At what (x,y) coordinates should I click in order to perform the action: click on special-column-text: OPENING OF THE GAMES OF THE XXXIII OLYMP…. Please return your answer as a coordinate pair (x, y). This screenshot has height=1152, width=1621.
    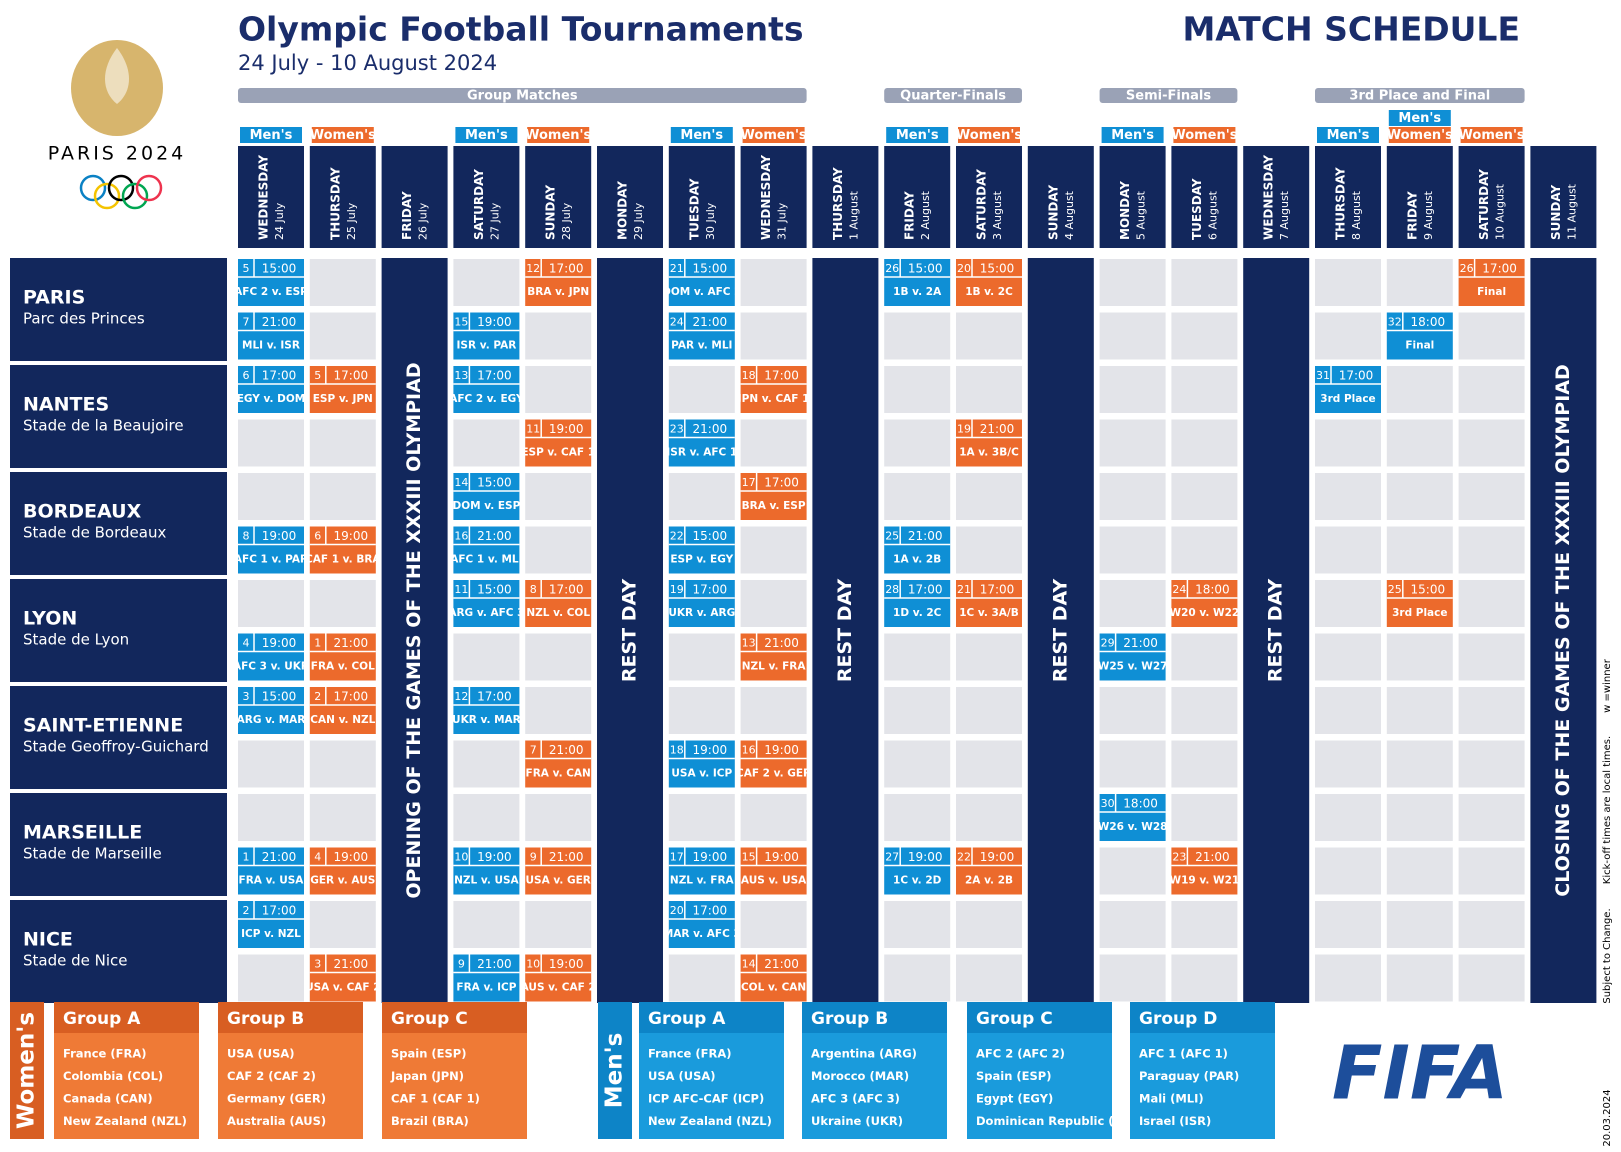
    Looking at the image, I should click on (414, 630).